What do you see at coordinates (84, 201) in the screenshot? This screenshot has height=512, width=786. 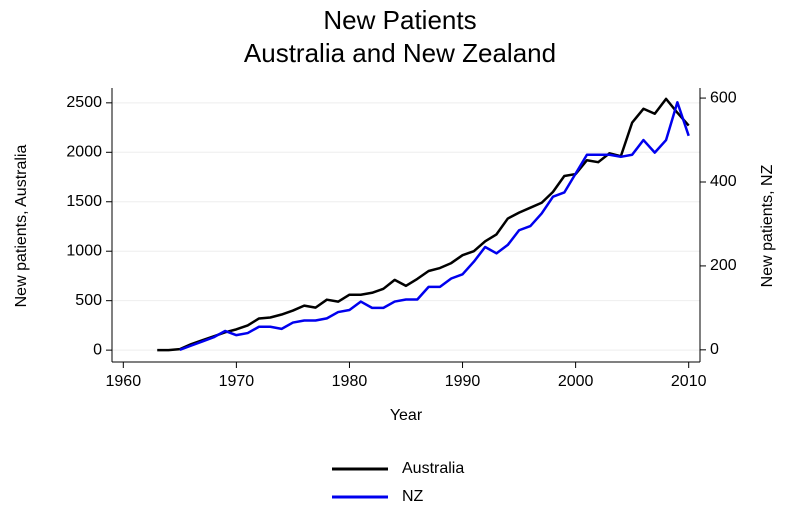 I see `y-tick-label: 1500` at bounding box center [84, 201].